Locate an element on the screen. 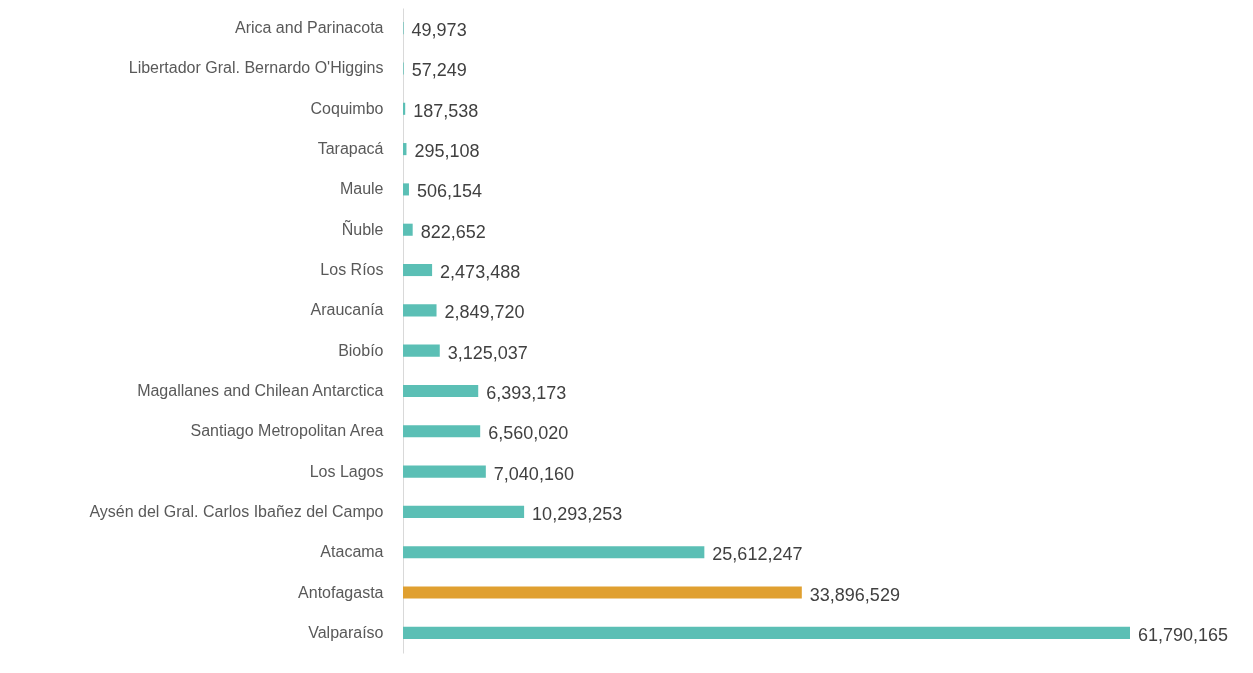  y-tick-label: Ñuble is located at coordinates (362, 228).